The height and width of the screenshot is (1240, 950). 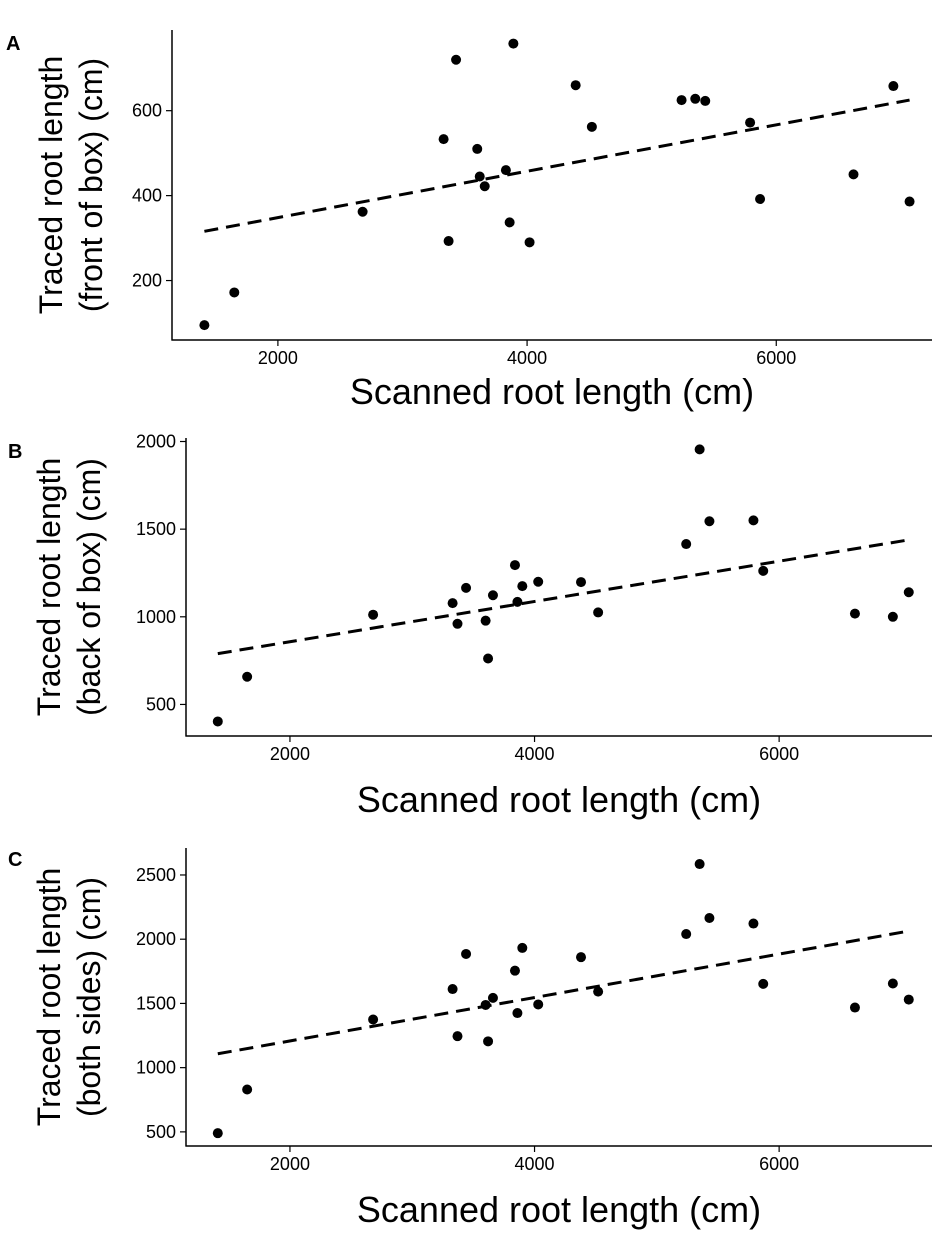 I want to click on panel-c-letter: C, so click(x=15, y=860).